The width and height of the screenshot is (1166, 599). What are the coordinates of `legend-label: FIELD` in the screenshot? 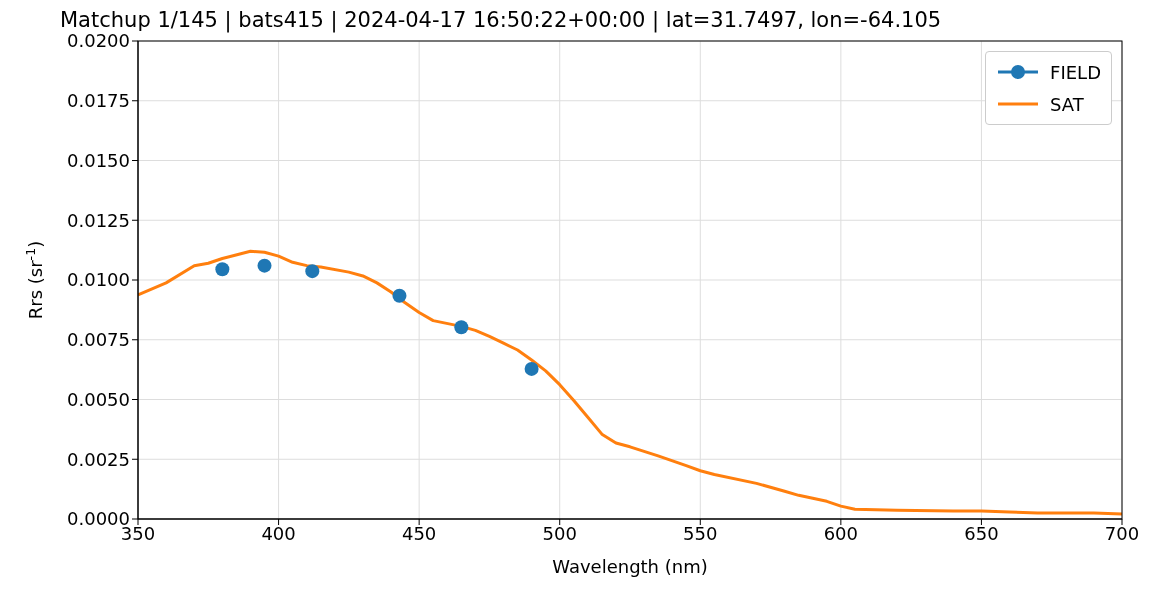 It's located at (1075, 72).